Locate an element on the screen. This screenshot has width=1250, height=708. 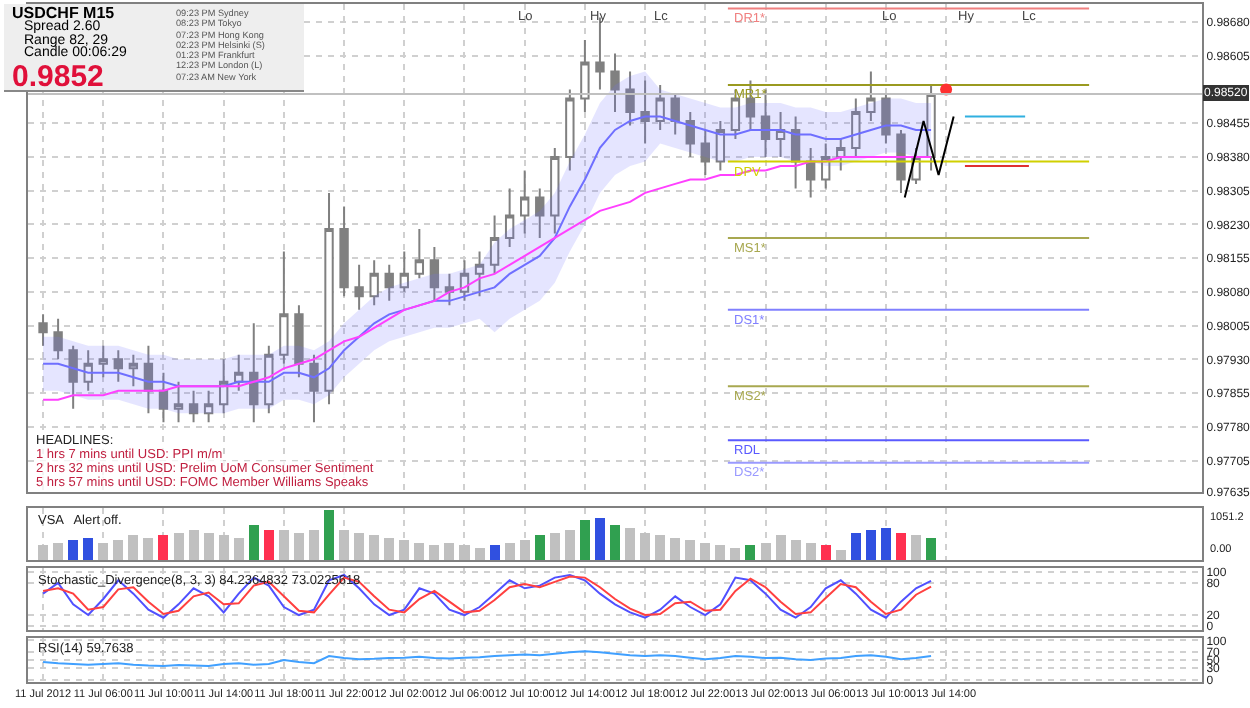
annotation: 0.9852 is located at coordinates (58, 76).